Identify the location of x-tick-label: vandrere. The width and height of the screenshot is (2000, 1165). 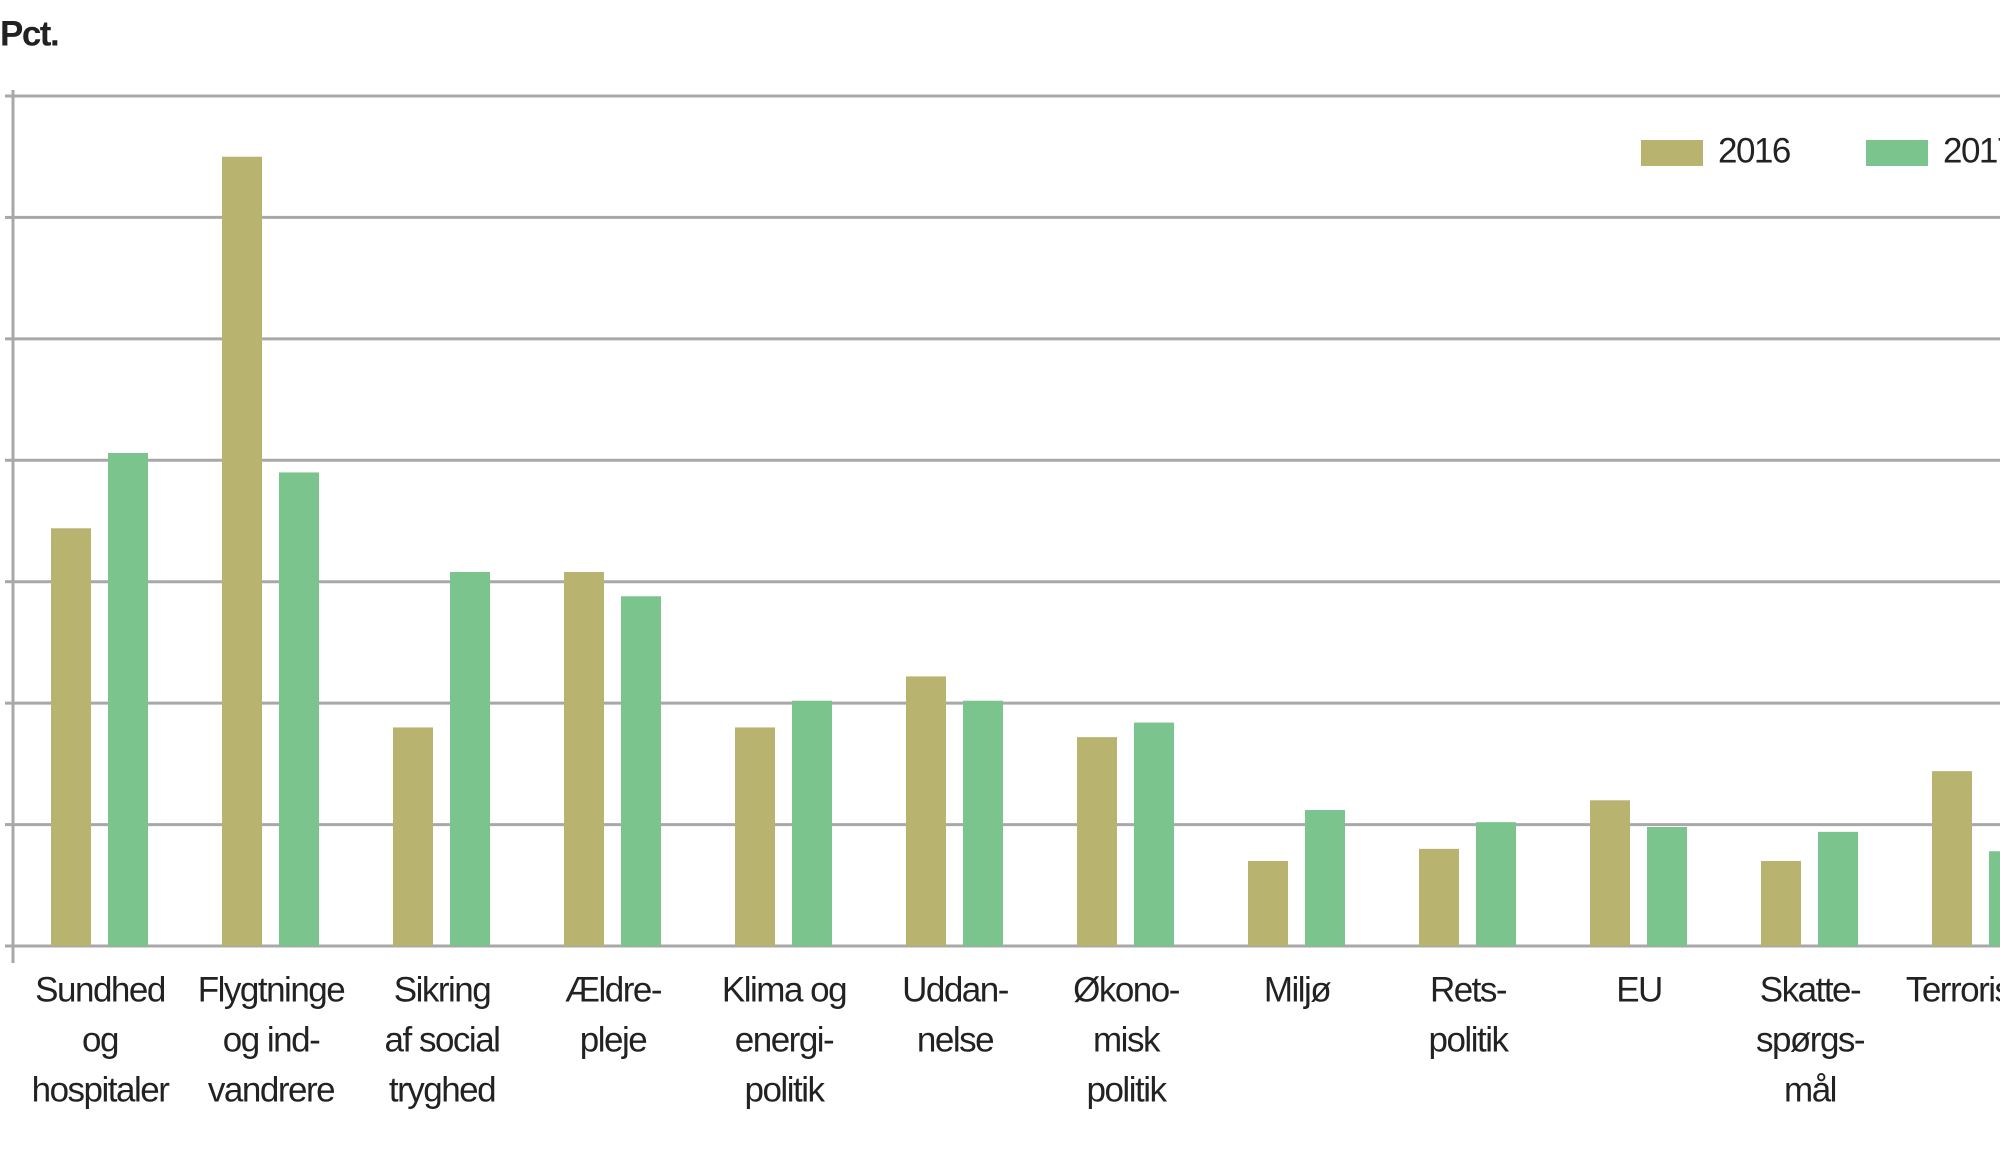
(271, 1089).